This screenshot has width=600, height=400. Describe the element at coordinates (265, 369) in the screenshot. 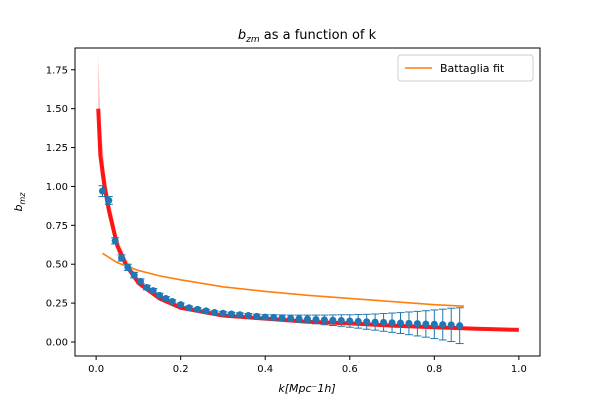

I see `x-tick-label: 0.4` at that location.